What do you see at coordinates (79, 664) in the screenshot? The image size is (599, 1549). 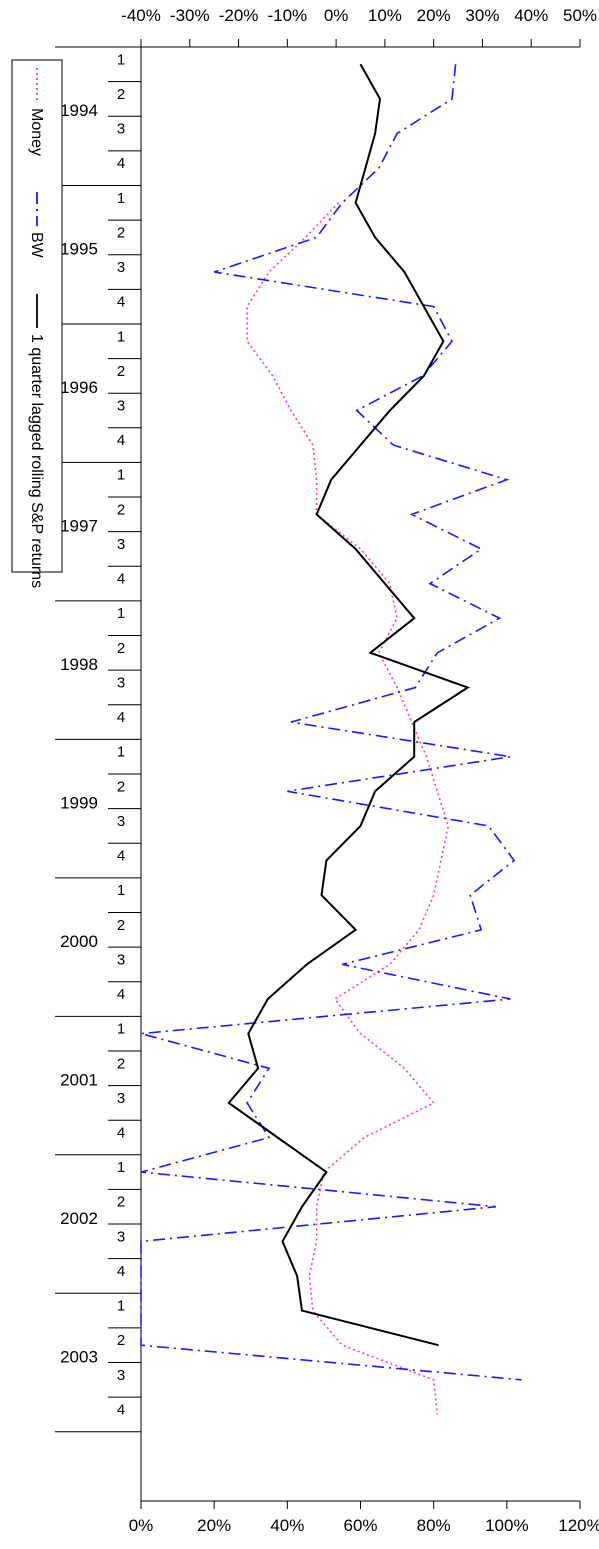 I see `year-label: 1998` at bounding box center [79, 664].